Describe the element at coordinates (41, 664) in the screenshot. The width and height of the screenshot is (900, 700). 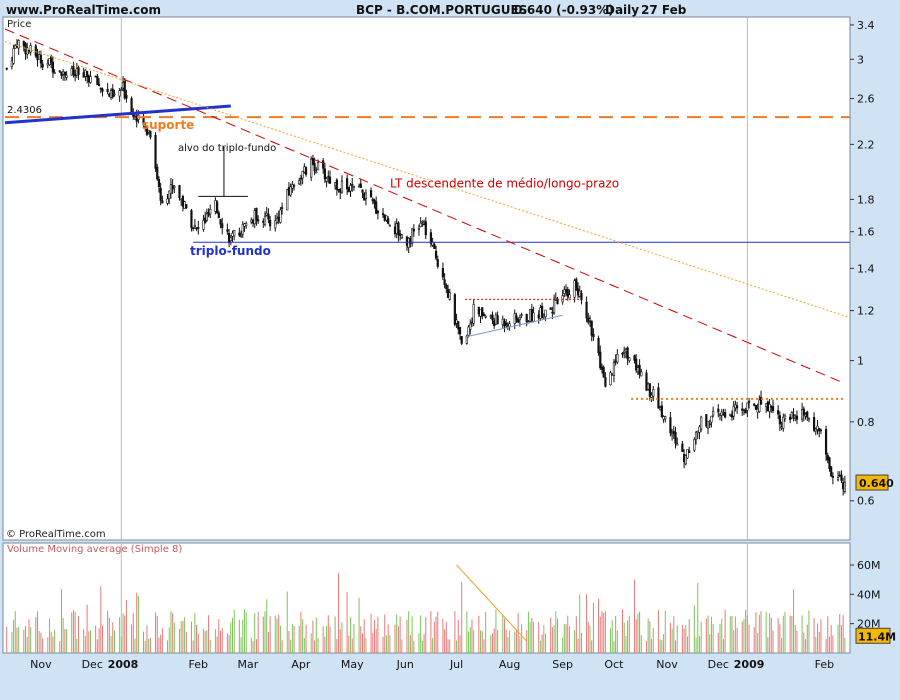
I see `month-tick-label: Nov` at that location.